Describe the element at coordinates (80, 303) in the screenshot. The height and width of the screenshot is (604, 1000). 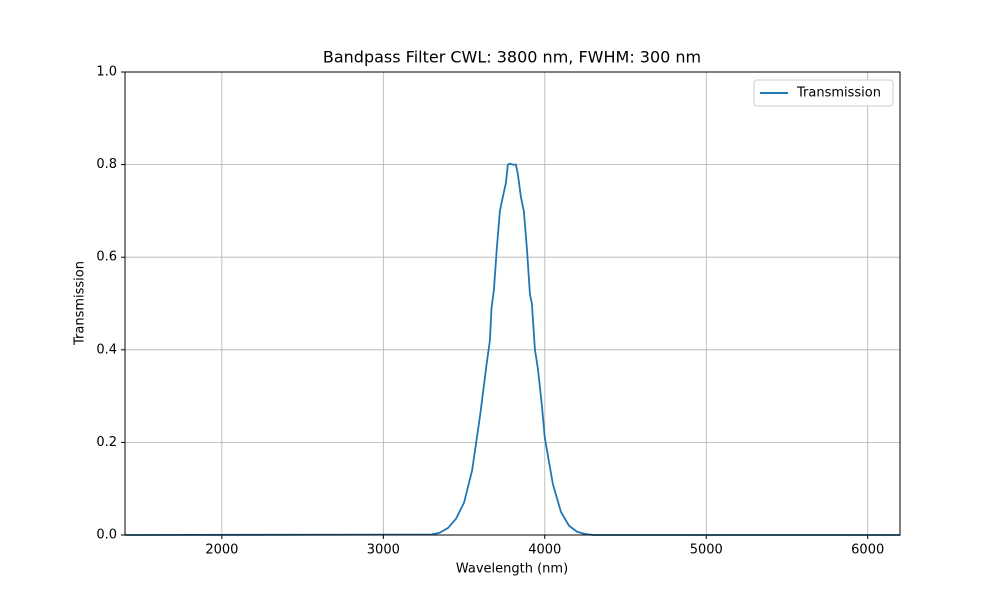
I see `y-axis-label: Transmission` at that location.